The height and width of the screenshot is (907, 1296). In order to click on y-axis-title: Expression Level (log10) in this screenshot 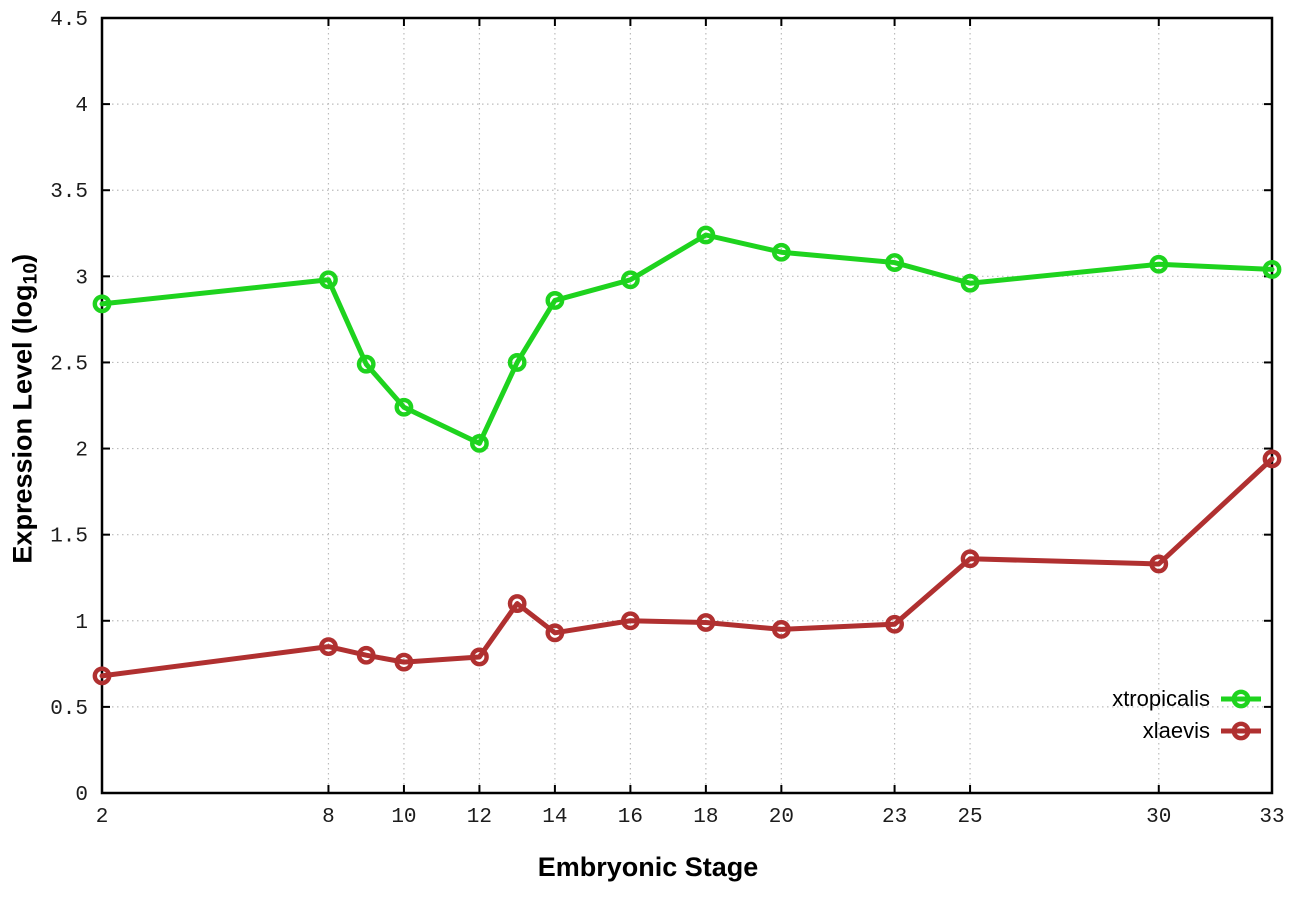, I will do `click(24, 409)`.